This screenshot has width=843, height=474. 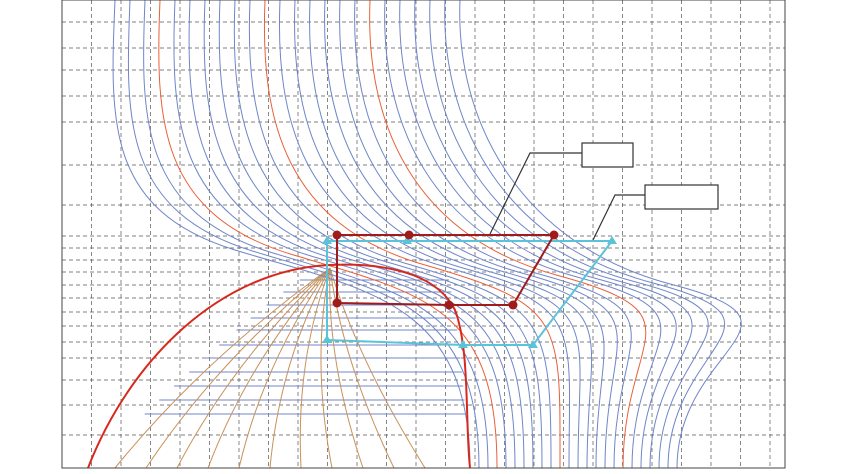 I want to click on refrigeration-cycles, so click(x=469, y=289).